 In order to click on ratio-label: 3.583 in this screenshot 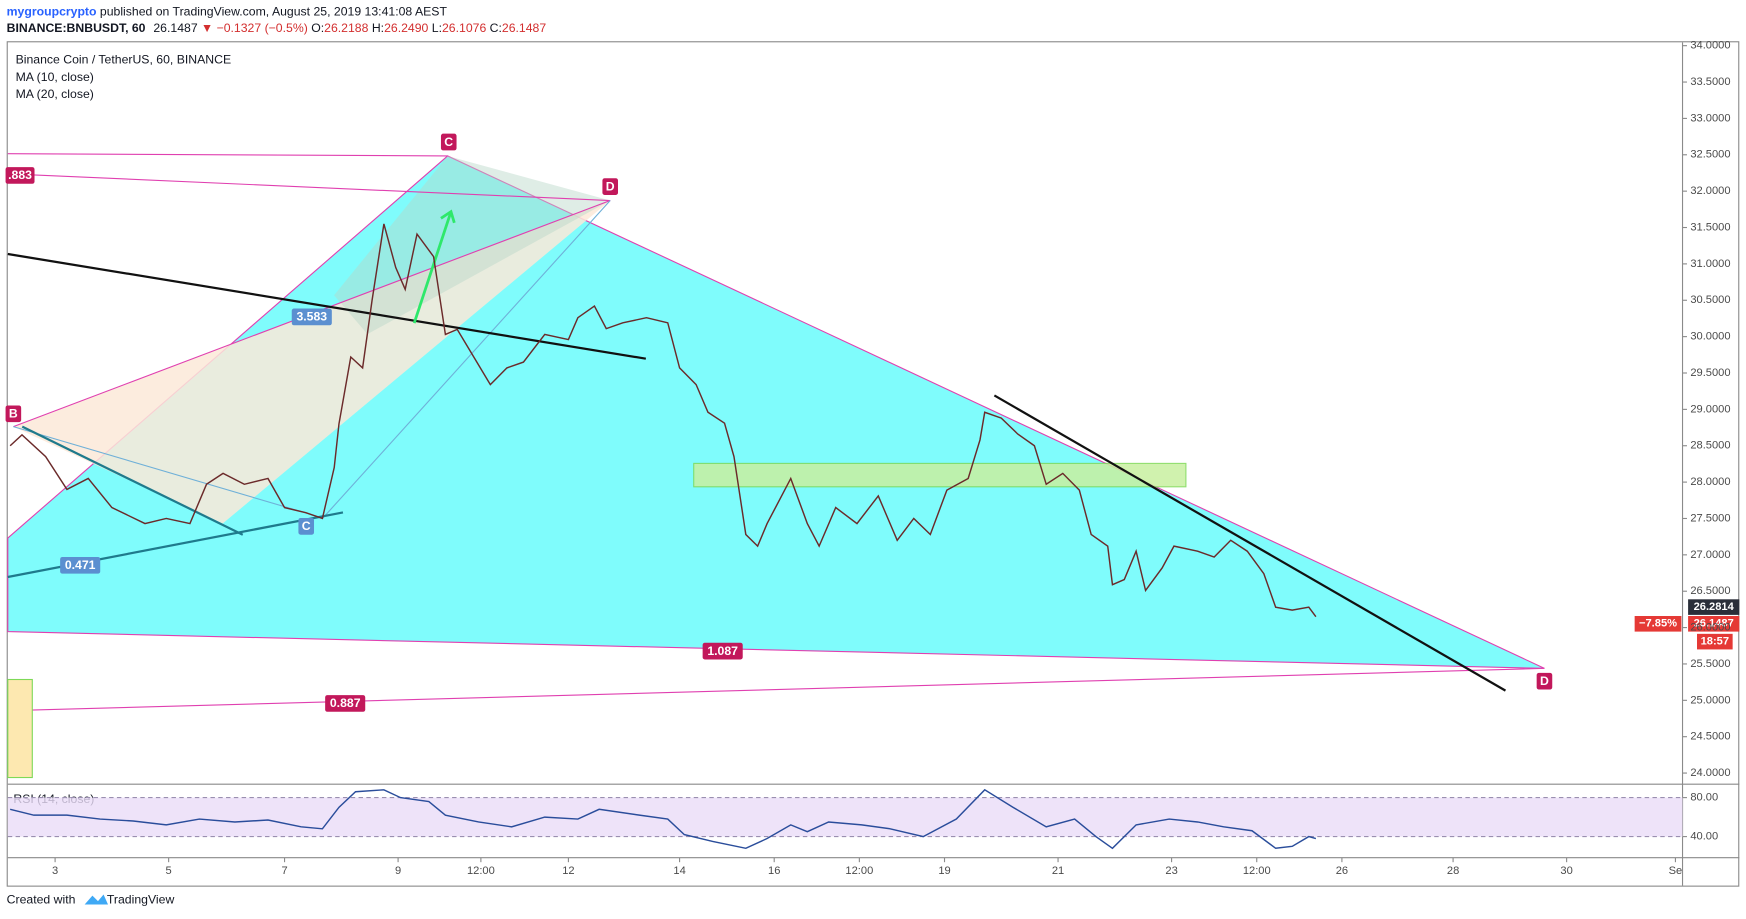, I will do `click(311, 317)`.